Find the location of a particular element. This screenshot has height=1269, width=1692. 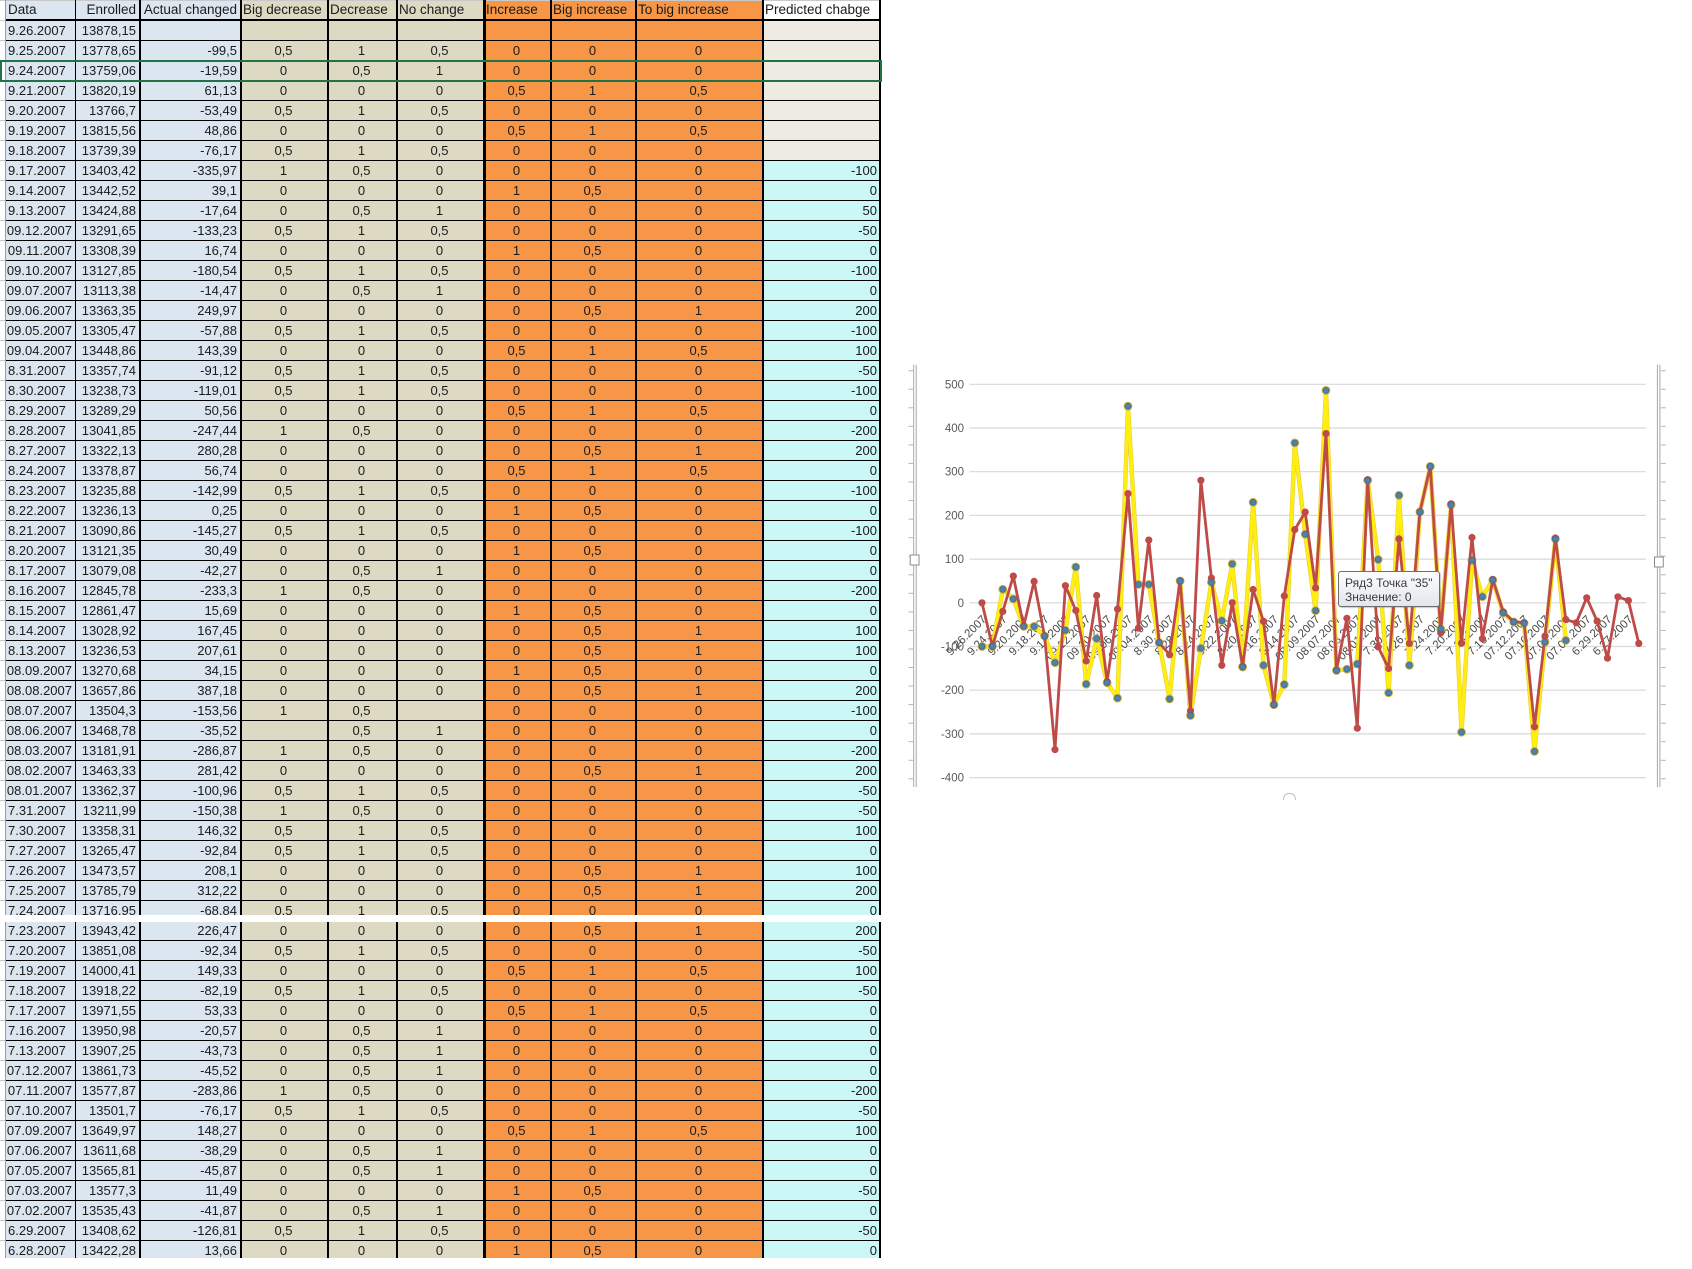

svg-text: -400 is located at coordinates (952, 779).